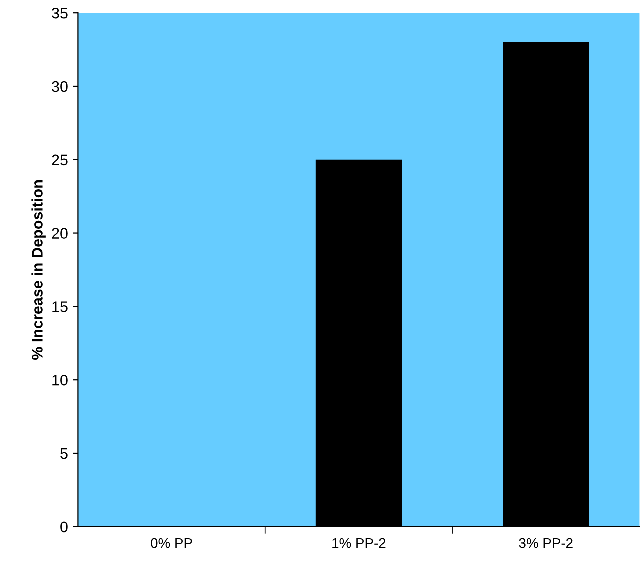  I want to click on y-tick-label: 30, so click(60, 86).